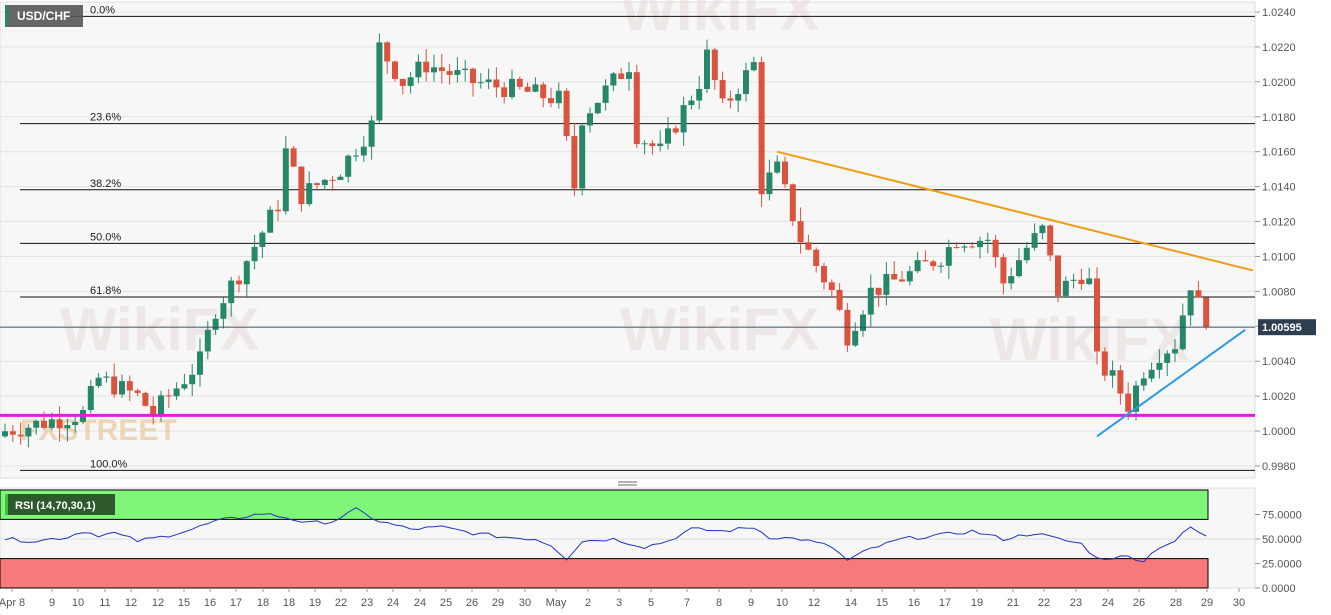 The image size is (1331, 615). Describe the element at coordinates (55, 506) in the screenshot. I see `rsi-label: RSI (14,70,30,1)` at that location.